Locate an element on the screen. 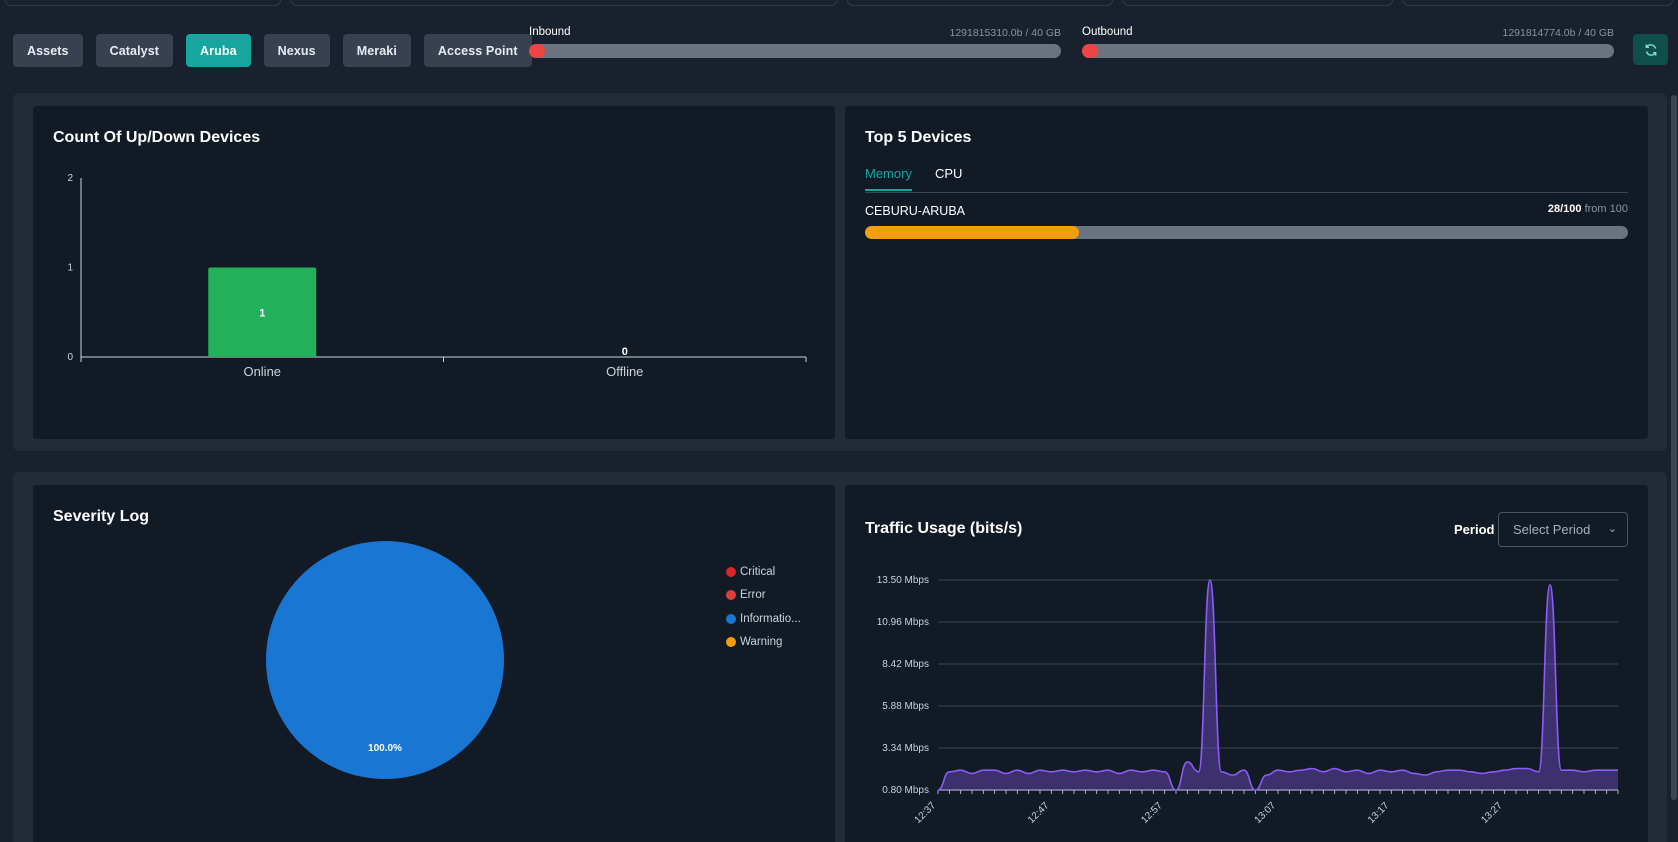 The height and width of the screenshot is (842, 1678). x-tick-label: 13:17 is located at coordinates (1379, 813).